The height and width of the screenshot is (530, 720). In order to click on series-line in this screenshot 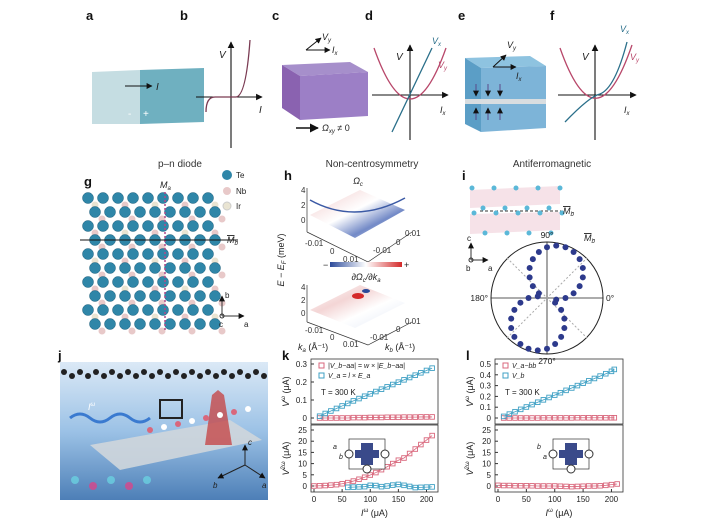, I will do `click(376, 417)`.